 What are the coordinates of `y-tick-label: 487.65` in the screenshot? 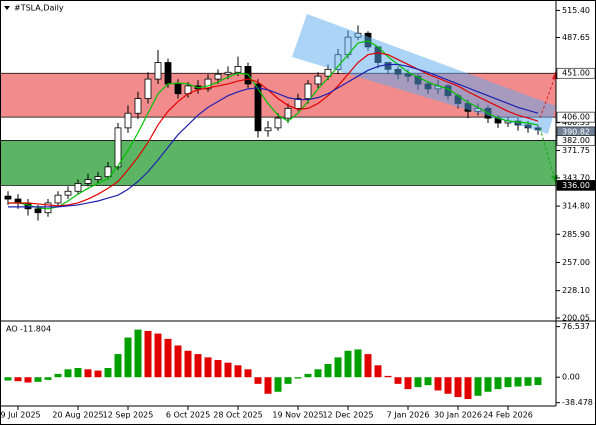 It's located at (576, 37).